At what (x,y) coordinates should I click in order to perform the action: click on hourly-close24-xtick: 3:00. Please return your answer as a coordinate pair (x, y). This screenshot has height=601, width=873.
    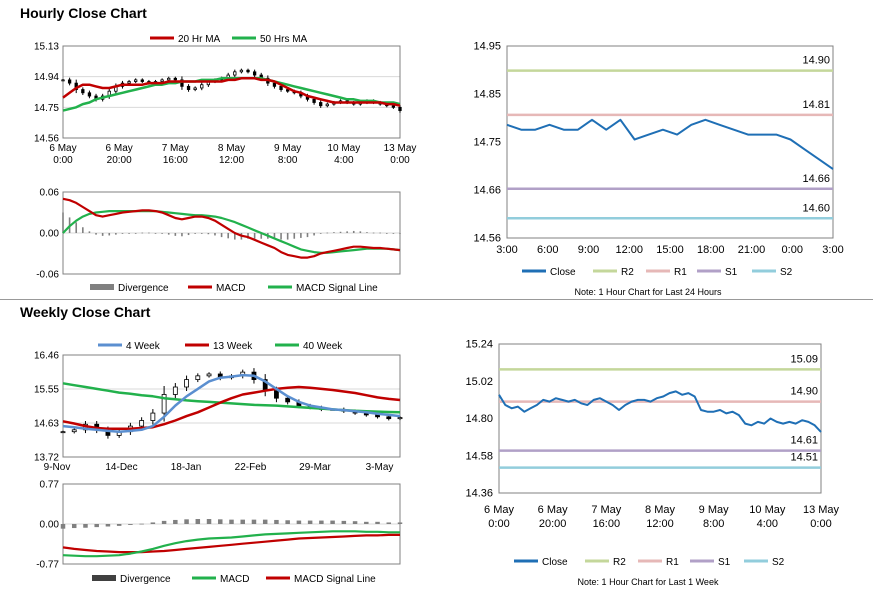
    Looking at the image, I should click on (506, 250).